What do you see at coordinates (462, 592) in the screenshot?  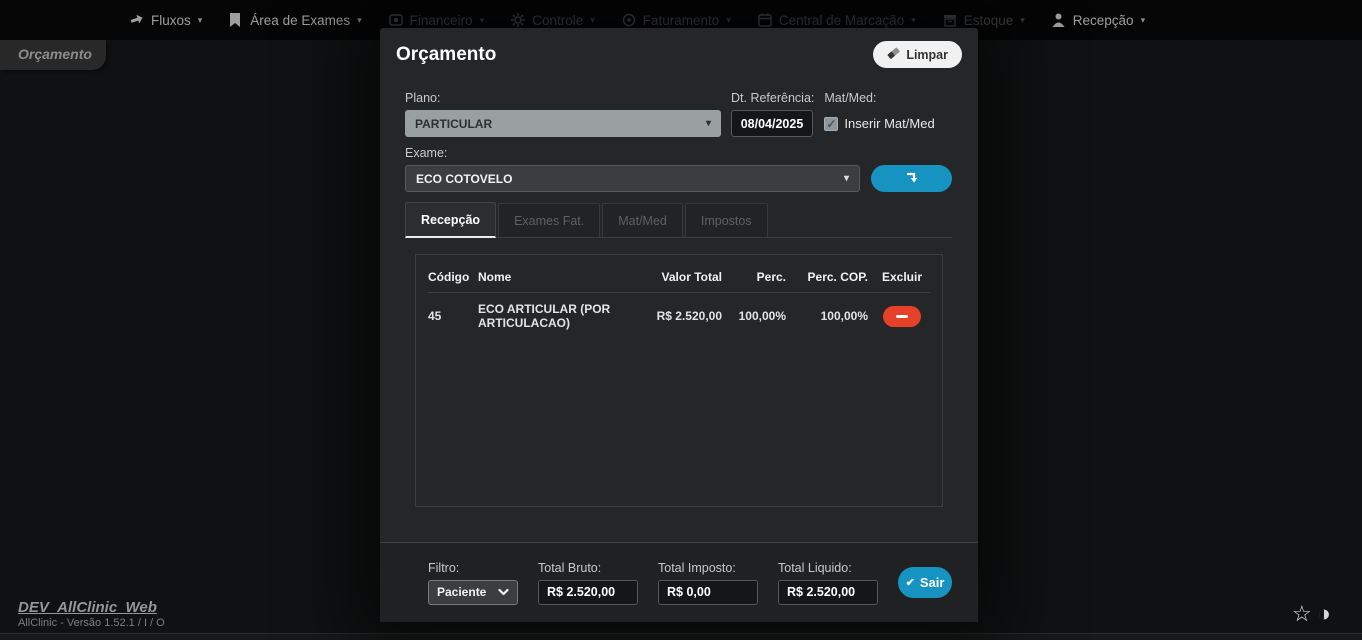 I see `filtro-selected-value: Paciente` at bounding box center [462, 592].